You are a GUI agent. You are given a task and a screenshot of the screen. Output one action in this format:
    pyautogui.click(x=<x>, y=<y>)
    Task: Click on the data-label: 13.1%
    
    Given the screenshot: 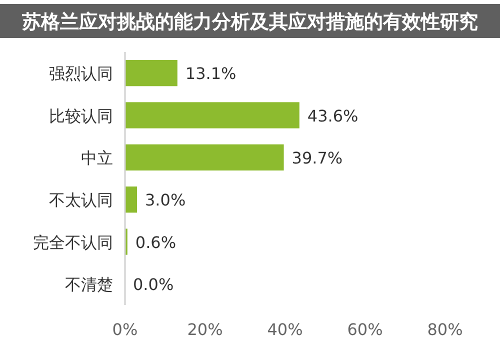 What is the action you would take?
    pyautogui.click(x=210, y=74)
    